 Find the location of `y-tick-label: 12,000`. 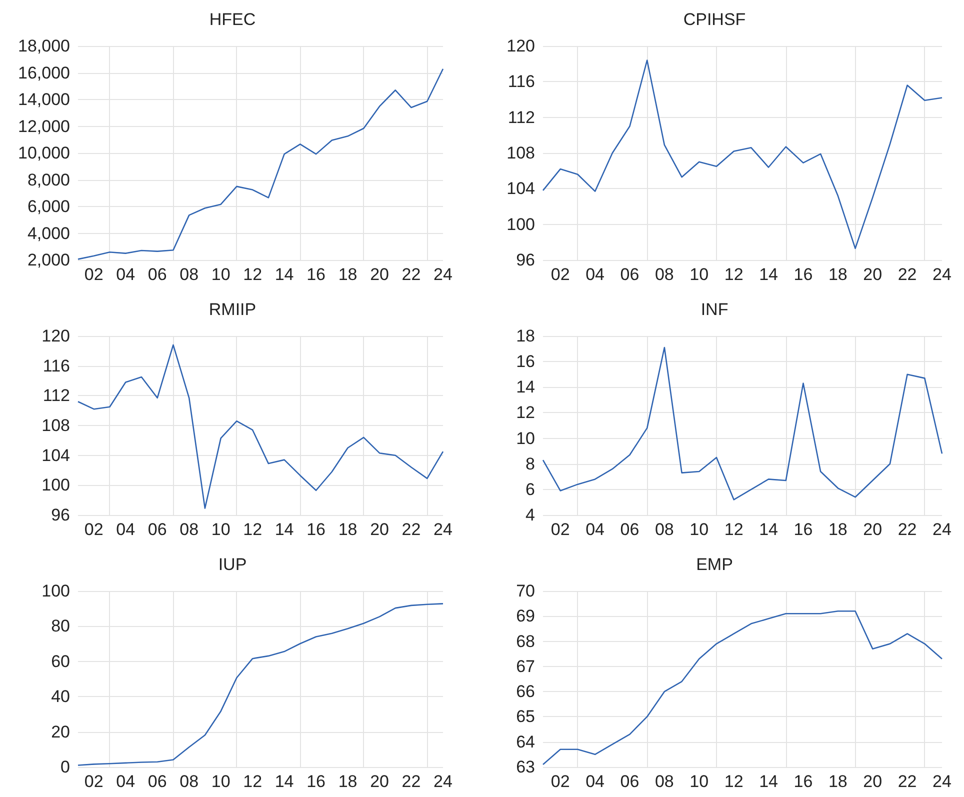

y-tick-label: 12,000 is located at coordinates (44, 126).